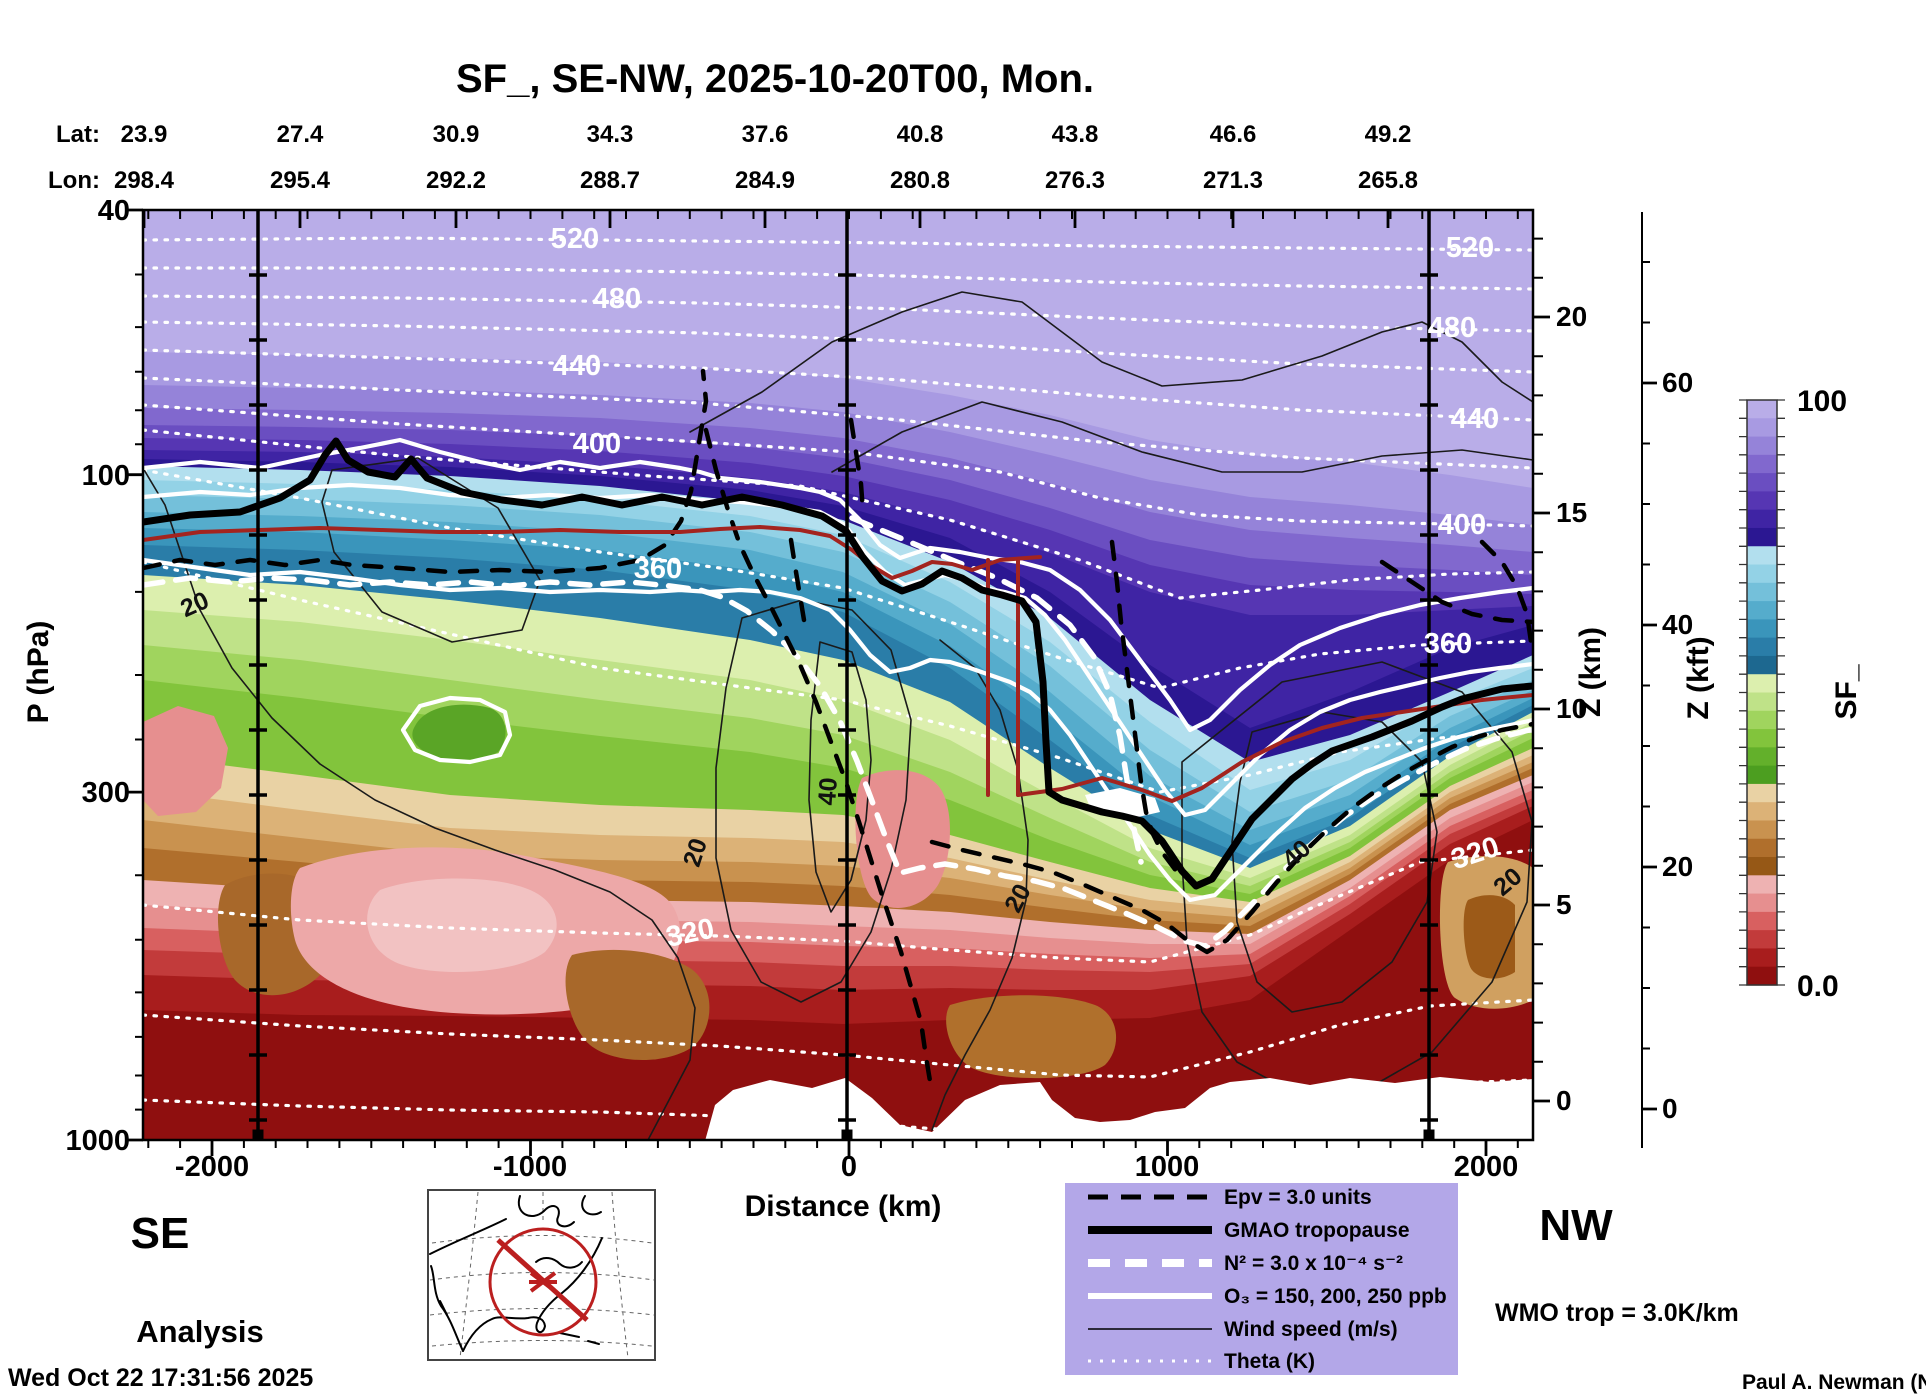  Describe the element at coordinates (1317, 1230) in the screenshot. I see `legend-item-label: GMAO tropopause` at that location.